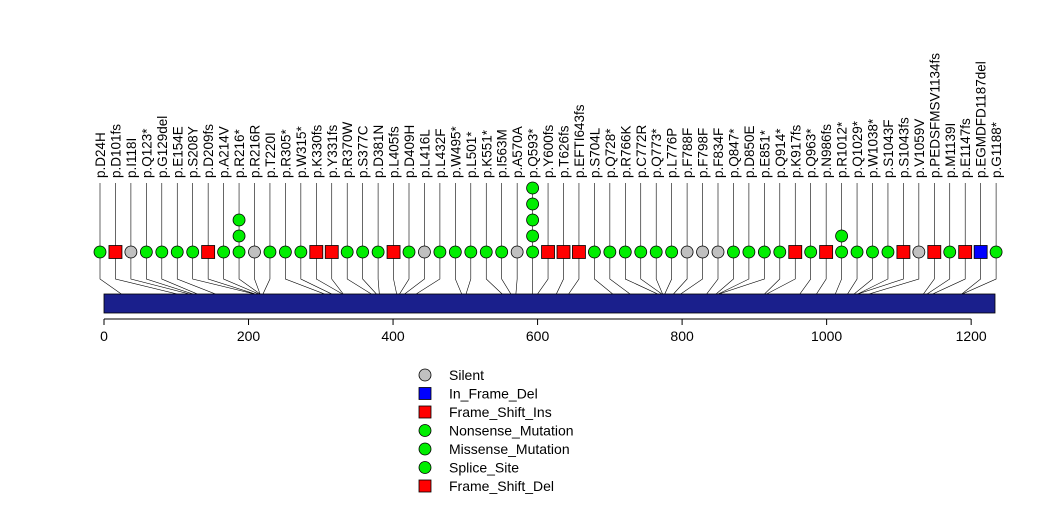 This screenshot has height=524, width=1047. Describe the element at coordinates (162, 147) in the screenshot. I see `mutation-label: p.G129del` at that location.